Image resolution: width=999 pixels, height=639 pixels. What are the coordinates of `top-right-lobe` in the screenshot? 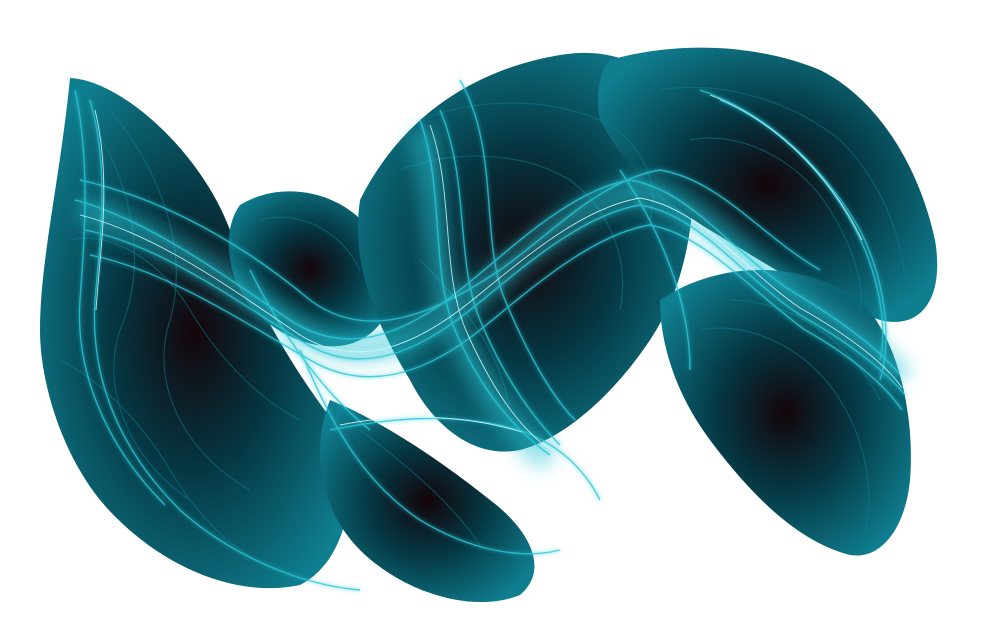 It's located at (768, 184).